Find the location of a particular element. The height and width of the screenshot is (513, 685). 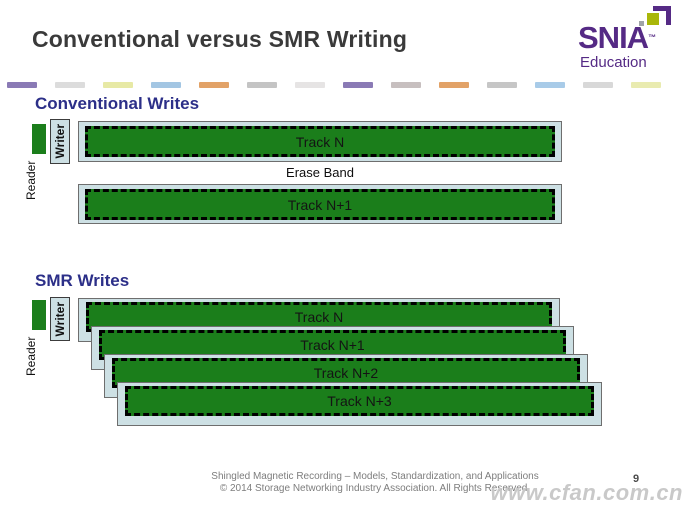

smr-reader-head is located at coordinates (39, 315).